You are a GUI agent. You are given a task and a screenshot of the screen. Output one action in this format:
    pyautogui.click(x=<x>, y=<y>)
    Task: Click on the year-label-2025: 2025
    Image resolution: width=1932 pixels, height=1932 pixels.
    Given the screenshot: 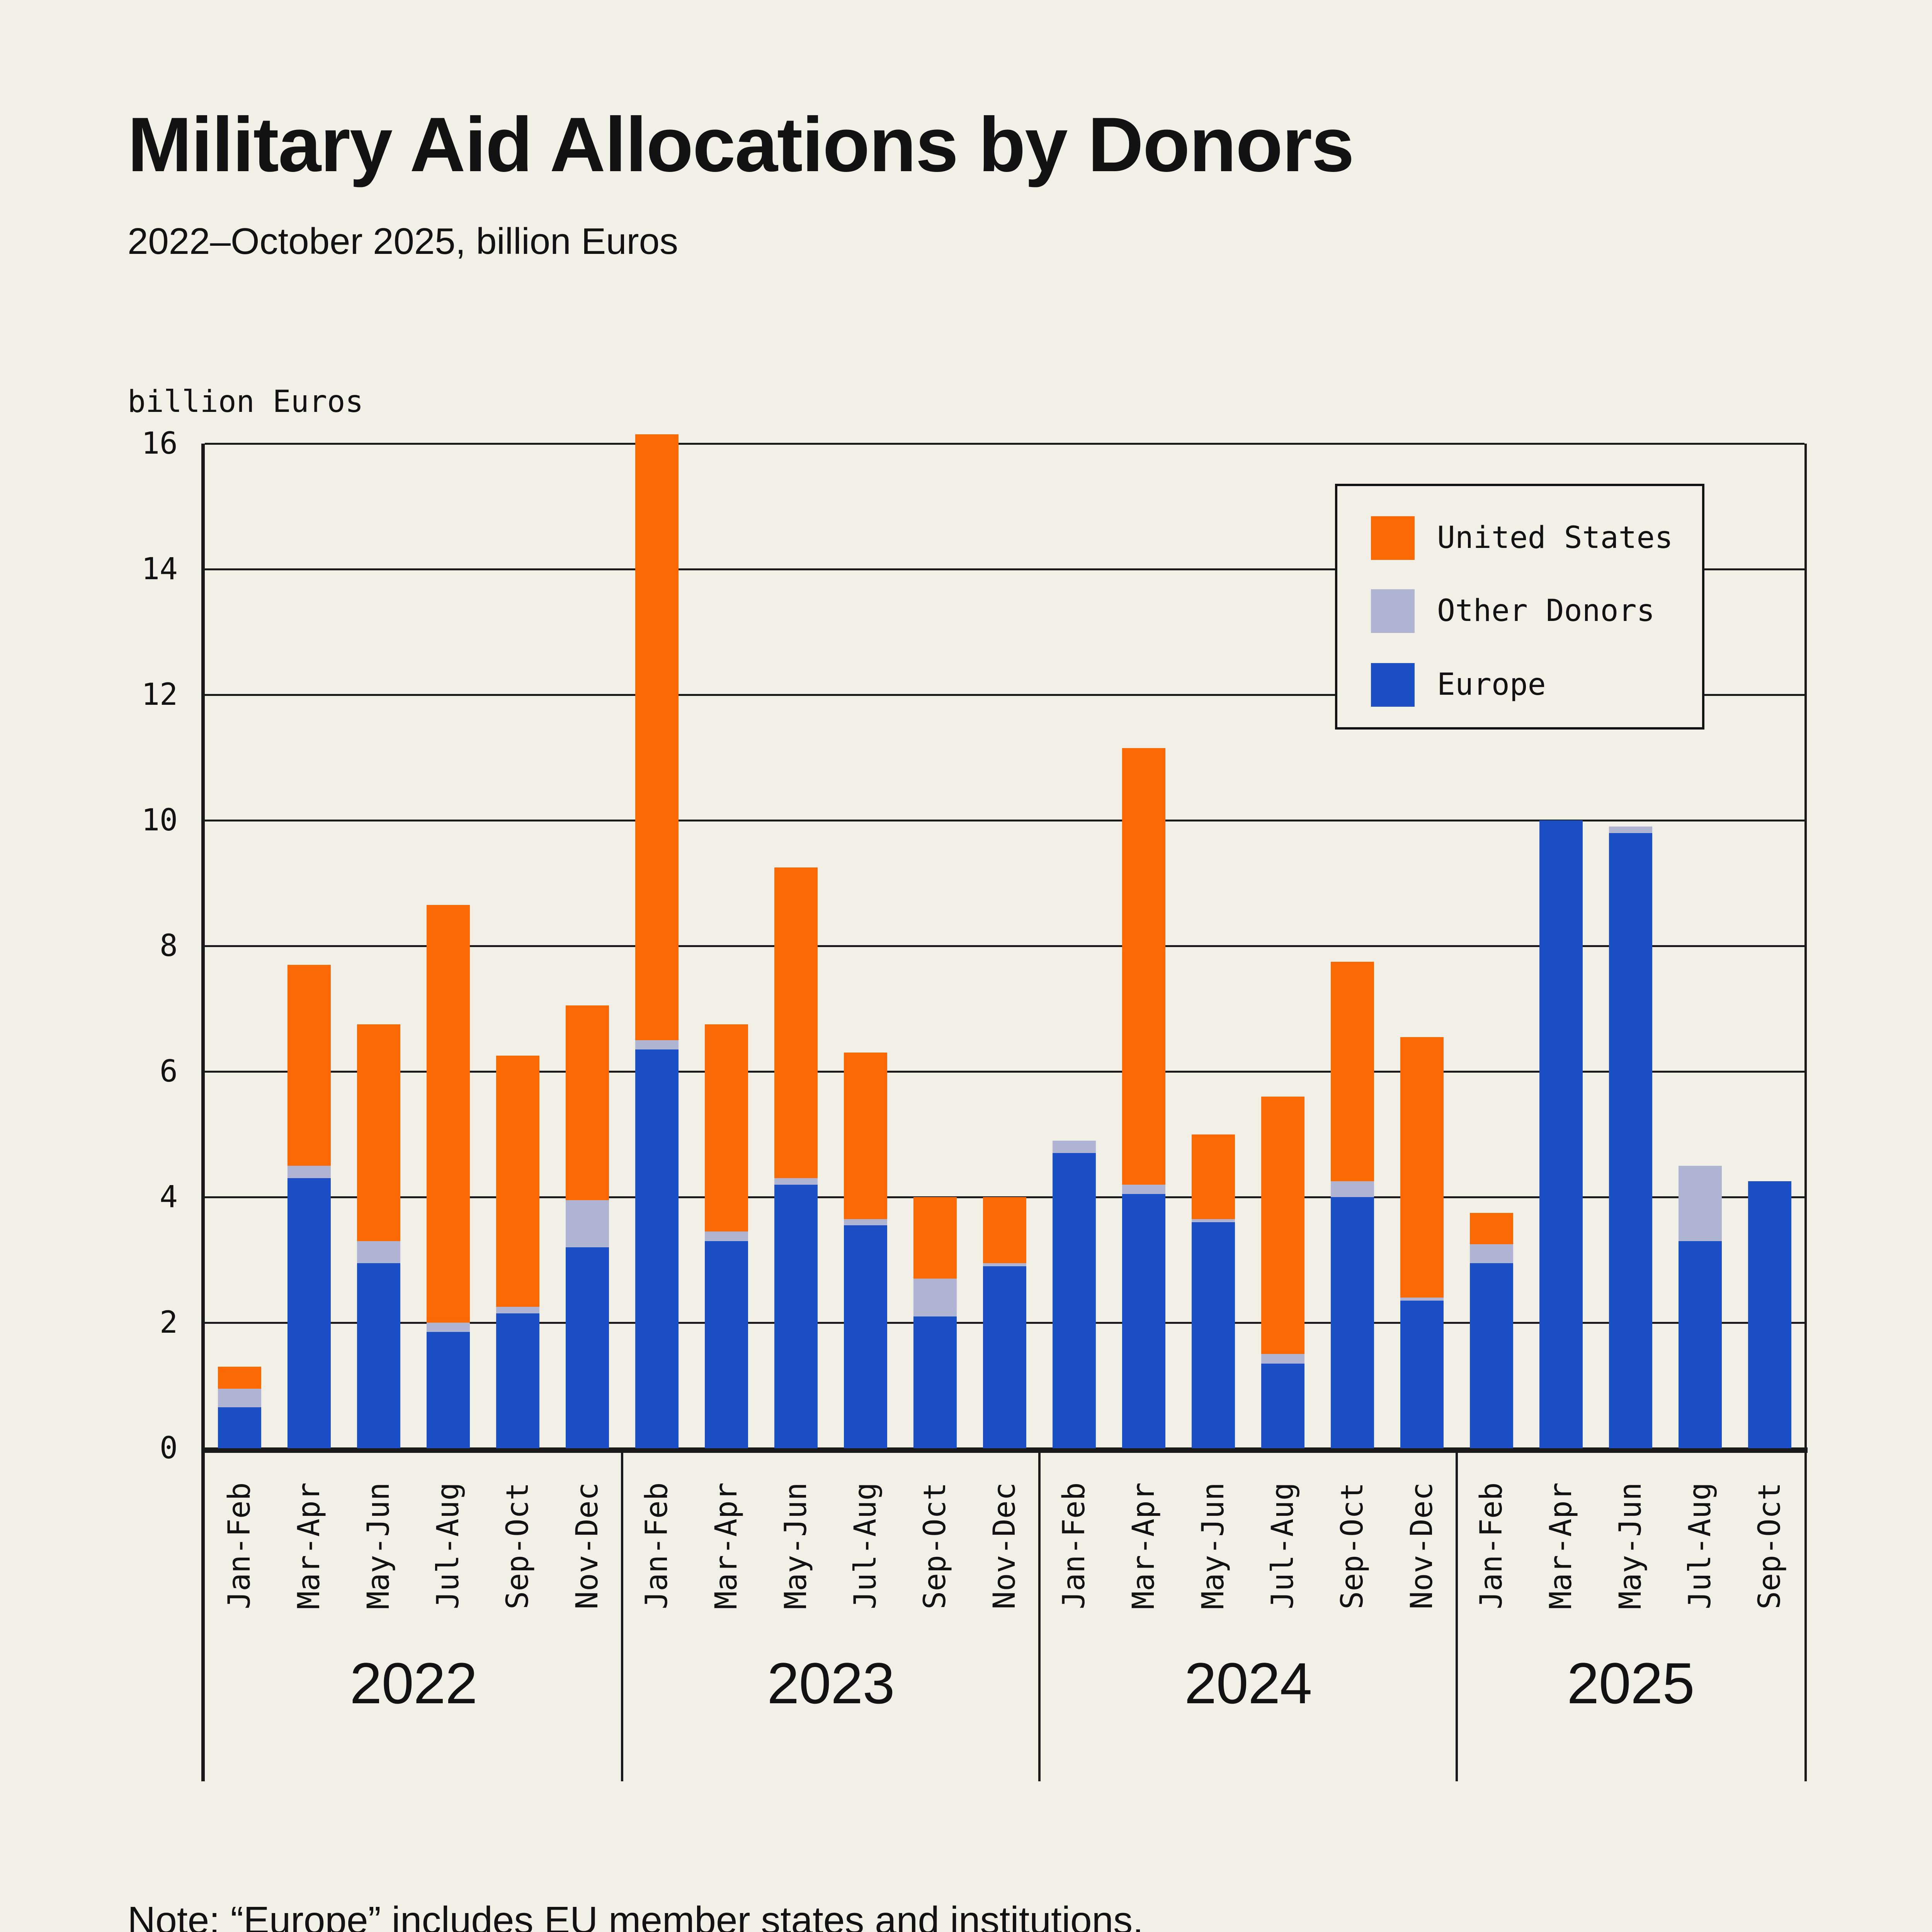 What is the action you would take?
    pyautogui.click(x=1631, y=1684)
    